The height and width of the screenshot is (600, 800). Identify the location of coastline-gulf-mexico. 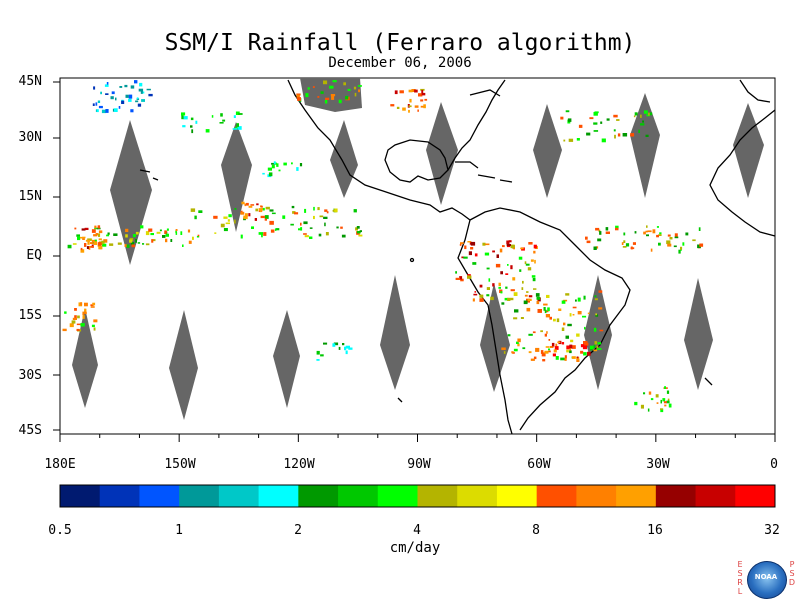
(416, 161).